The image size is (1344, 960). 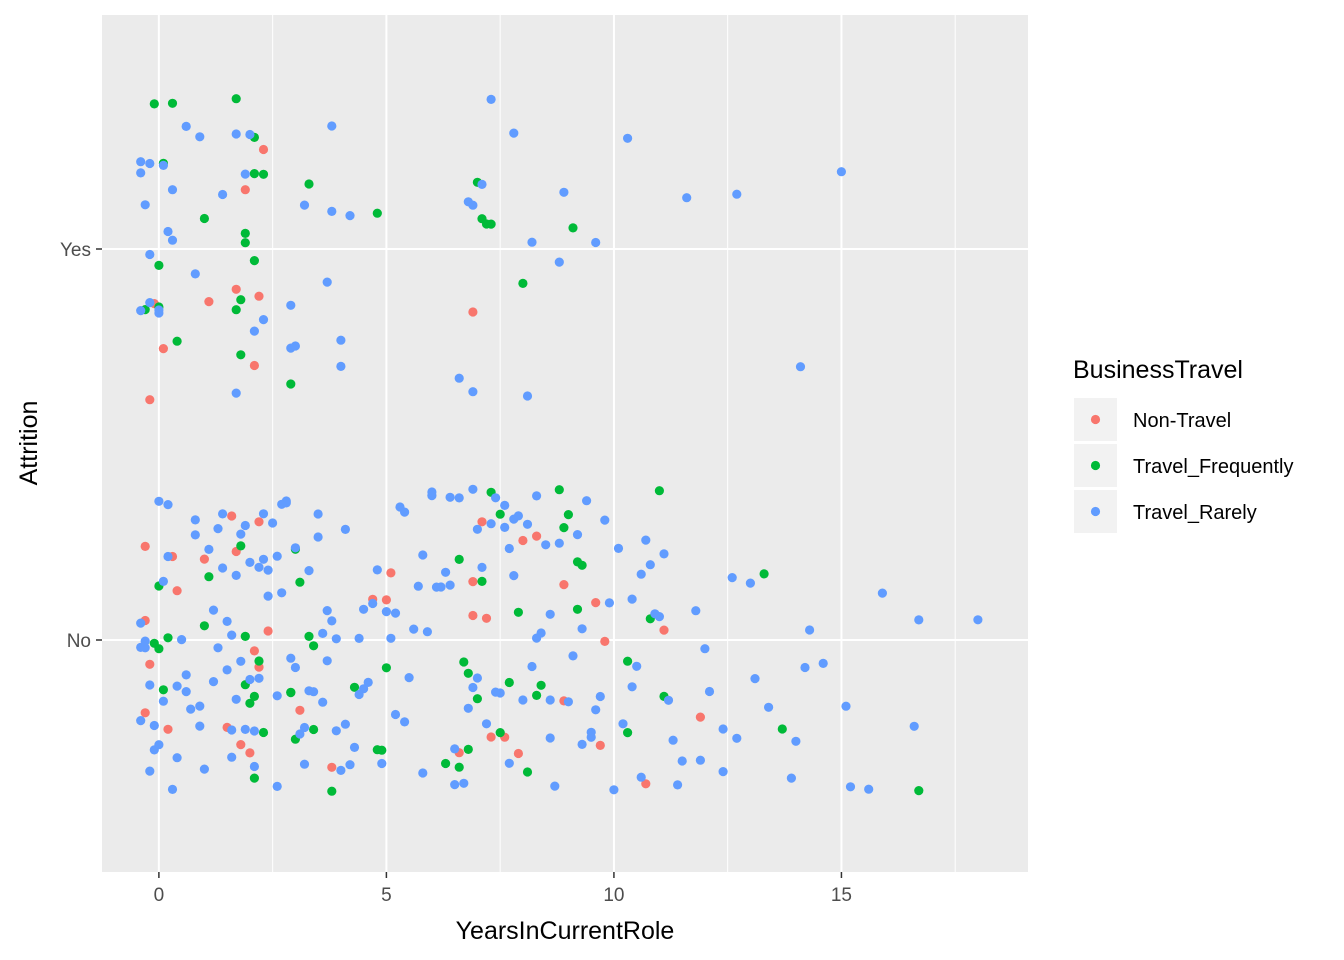 I want to click on x-axis-ticks: 0 5 10 15, so click(x=503, y=889).